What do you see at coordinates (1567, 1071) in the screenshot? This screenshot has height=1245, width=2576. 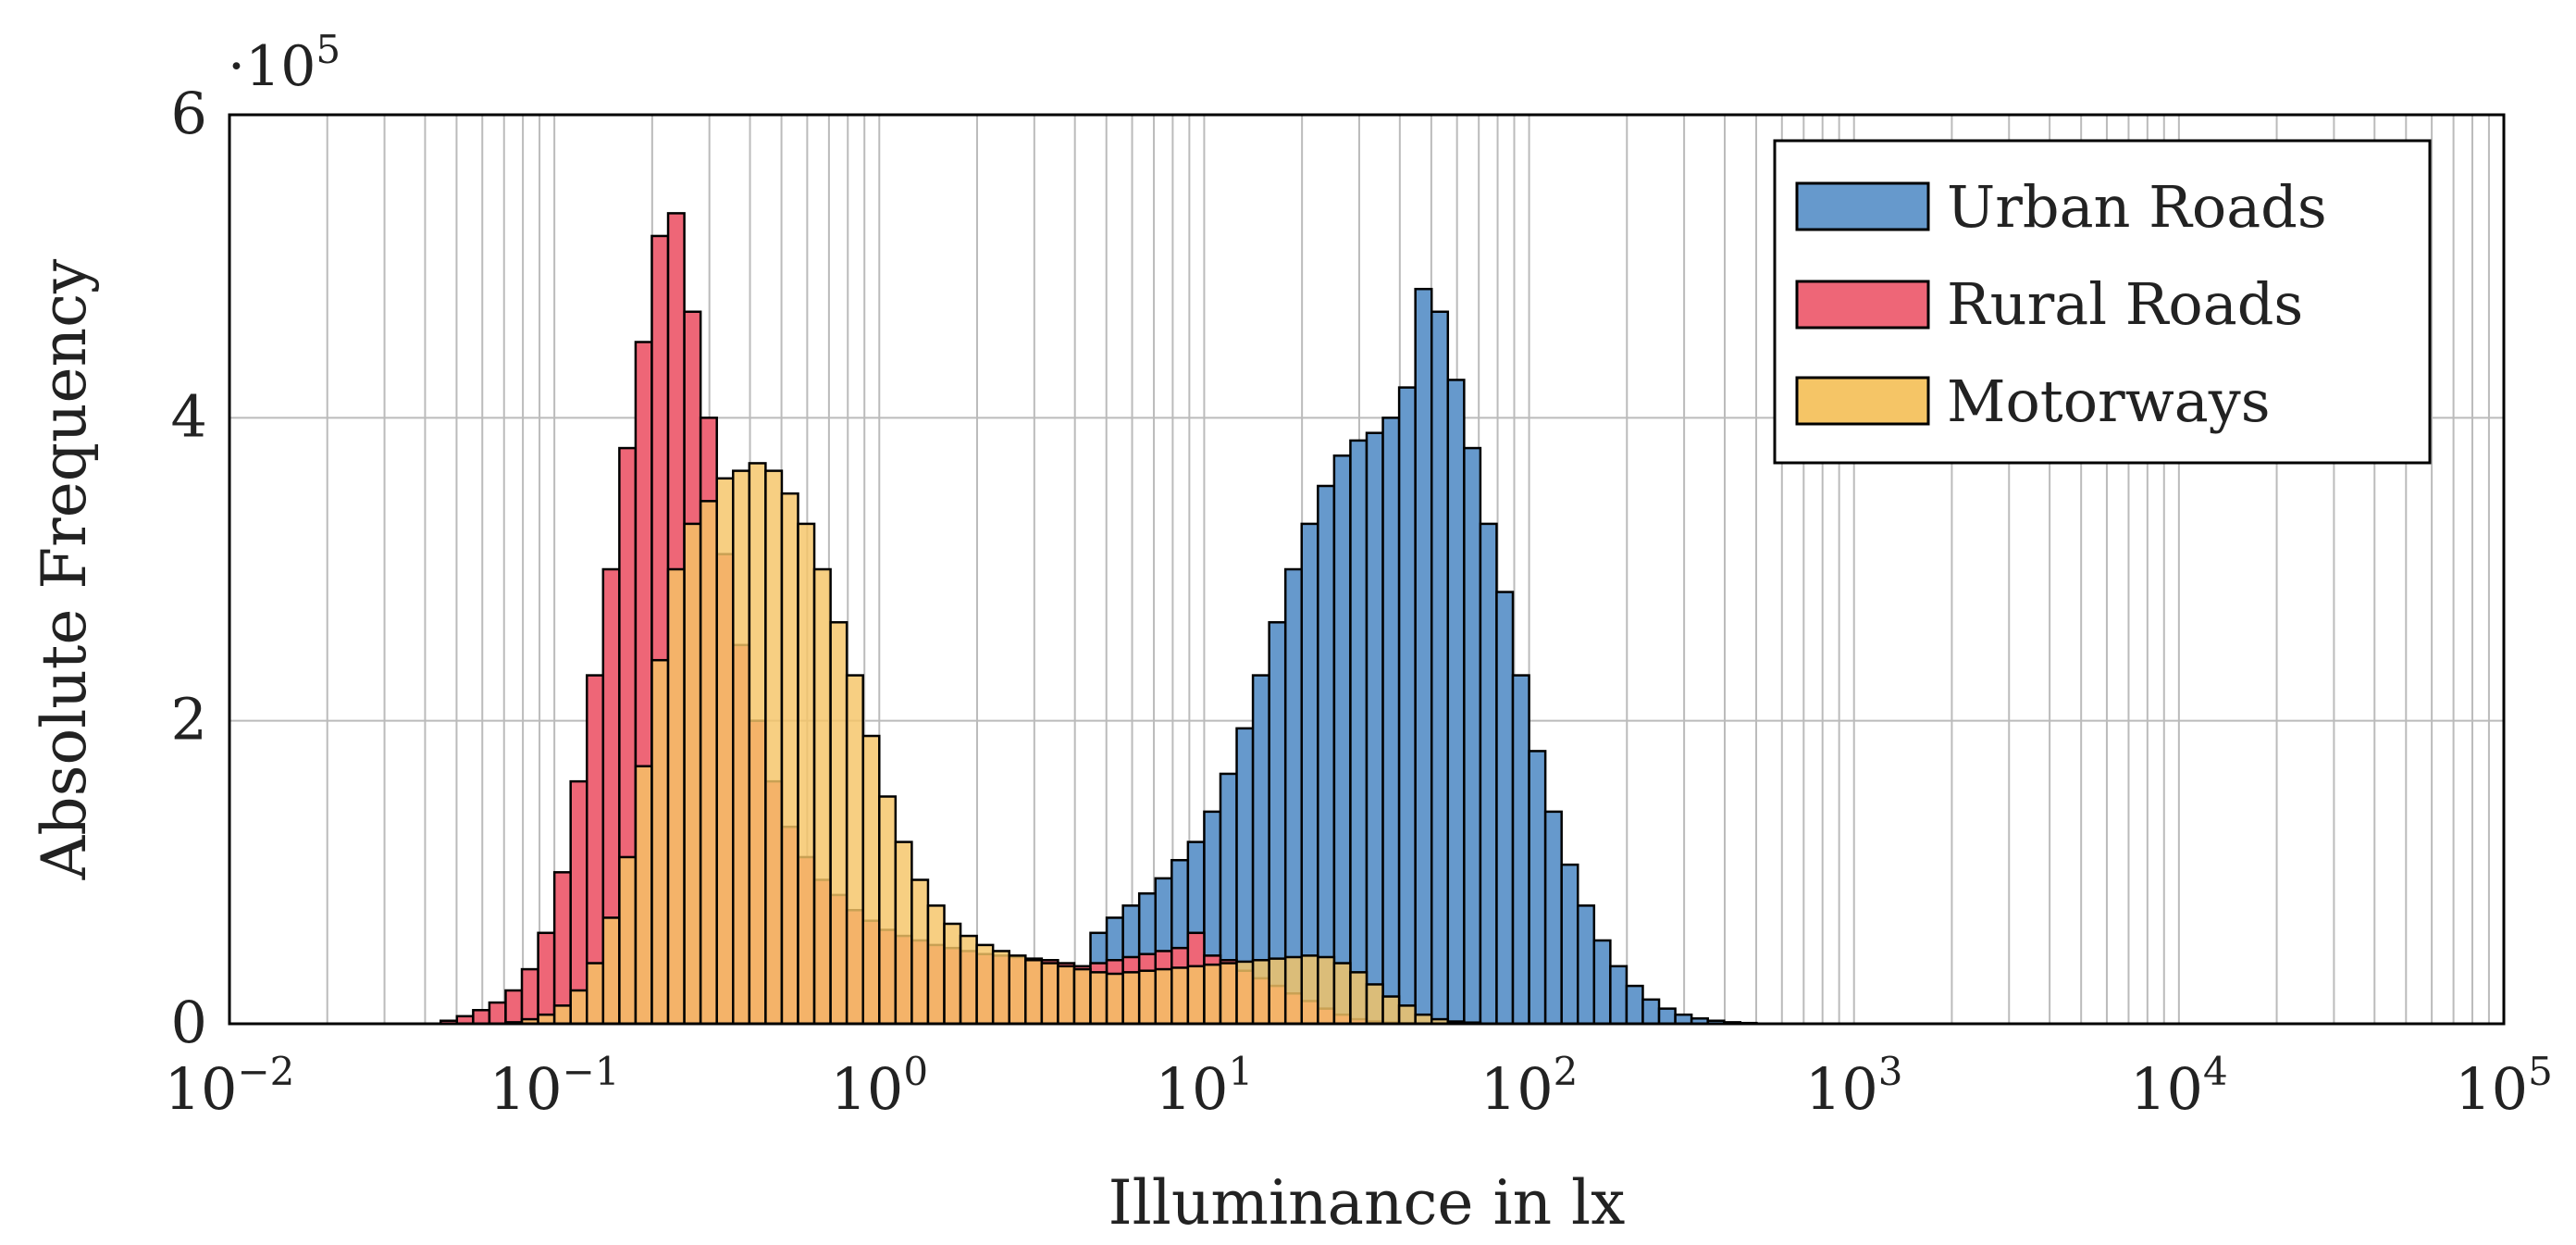 I see `x-tick-exponent: 2` at bounding box center [1567, 1071].